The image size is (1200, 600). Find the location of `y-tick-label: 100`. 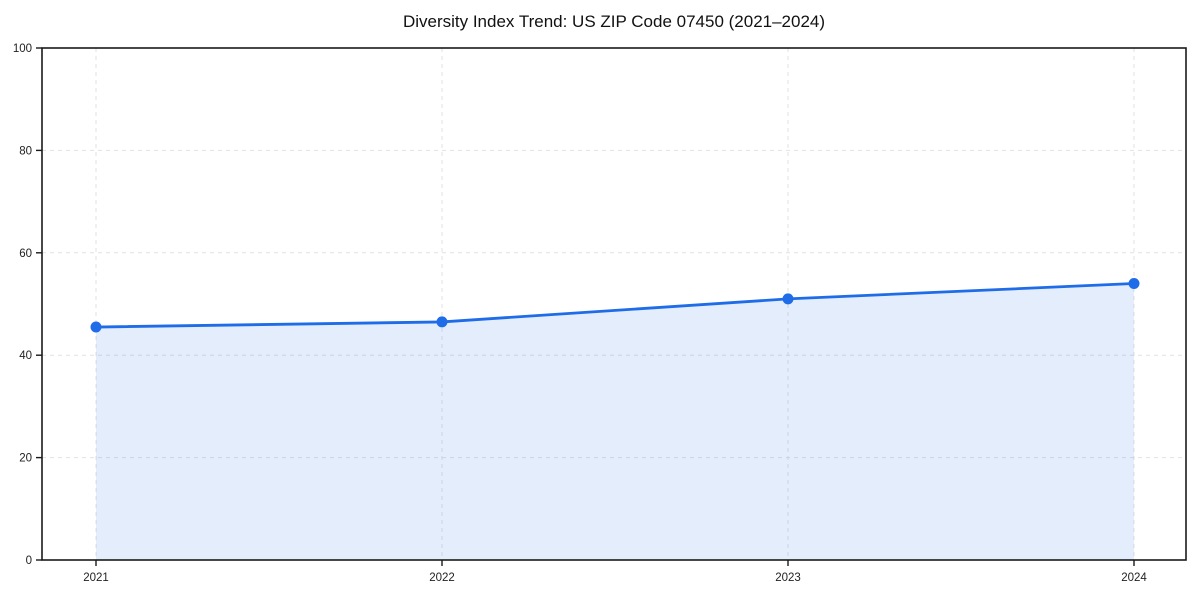

y-tick-label: 100 is located at coordinates (22, 49).